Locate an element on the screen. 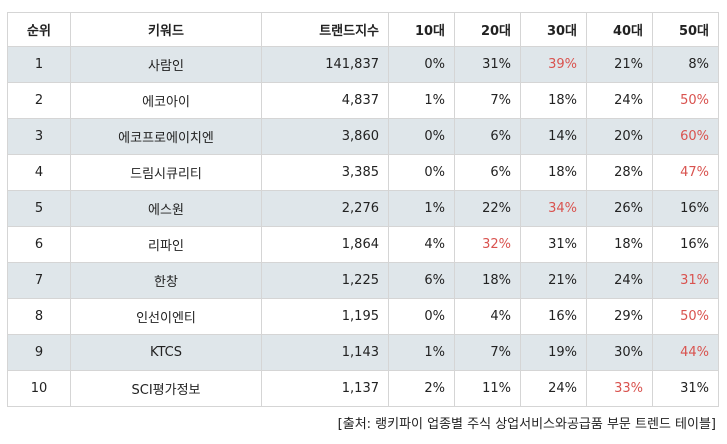 This screenshot has width=727, height=444. keyword-cell: 사람인 is located at coordinates (166, 64).